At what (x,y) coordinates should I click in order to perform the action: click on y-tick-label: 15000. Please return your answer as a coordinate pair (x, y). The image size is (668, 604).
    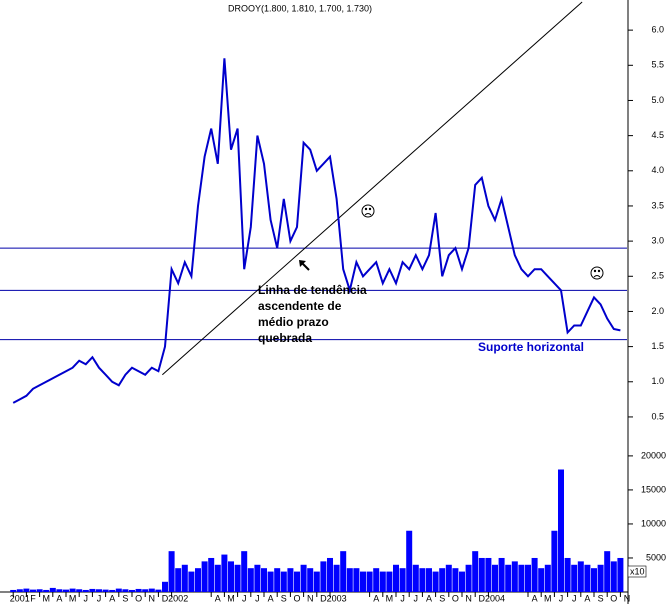
    Looking at the image, I should click on (653, 489).